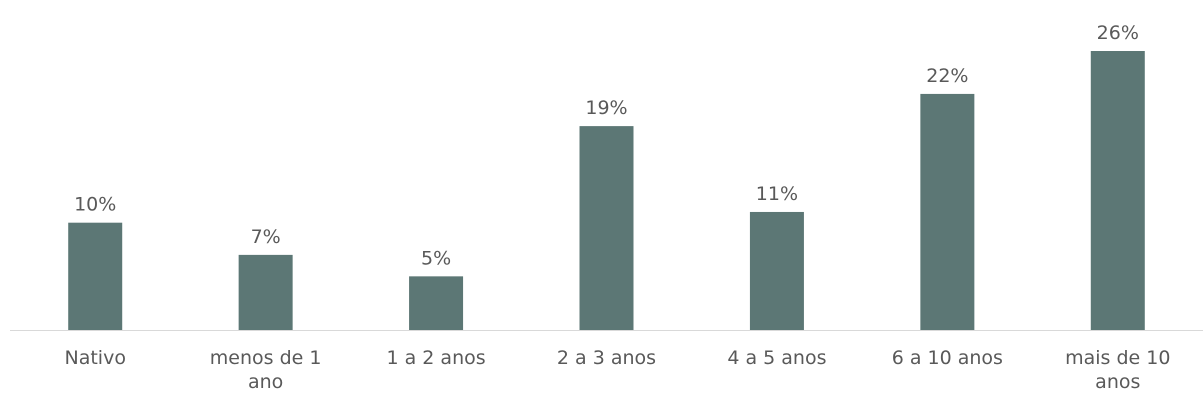 The height and width of the screenshot is (402, 1203). Describe the element at coordinates (1117, 358) in the screenshot. I see `category-label-line: mais de 10` at that location.